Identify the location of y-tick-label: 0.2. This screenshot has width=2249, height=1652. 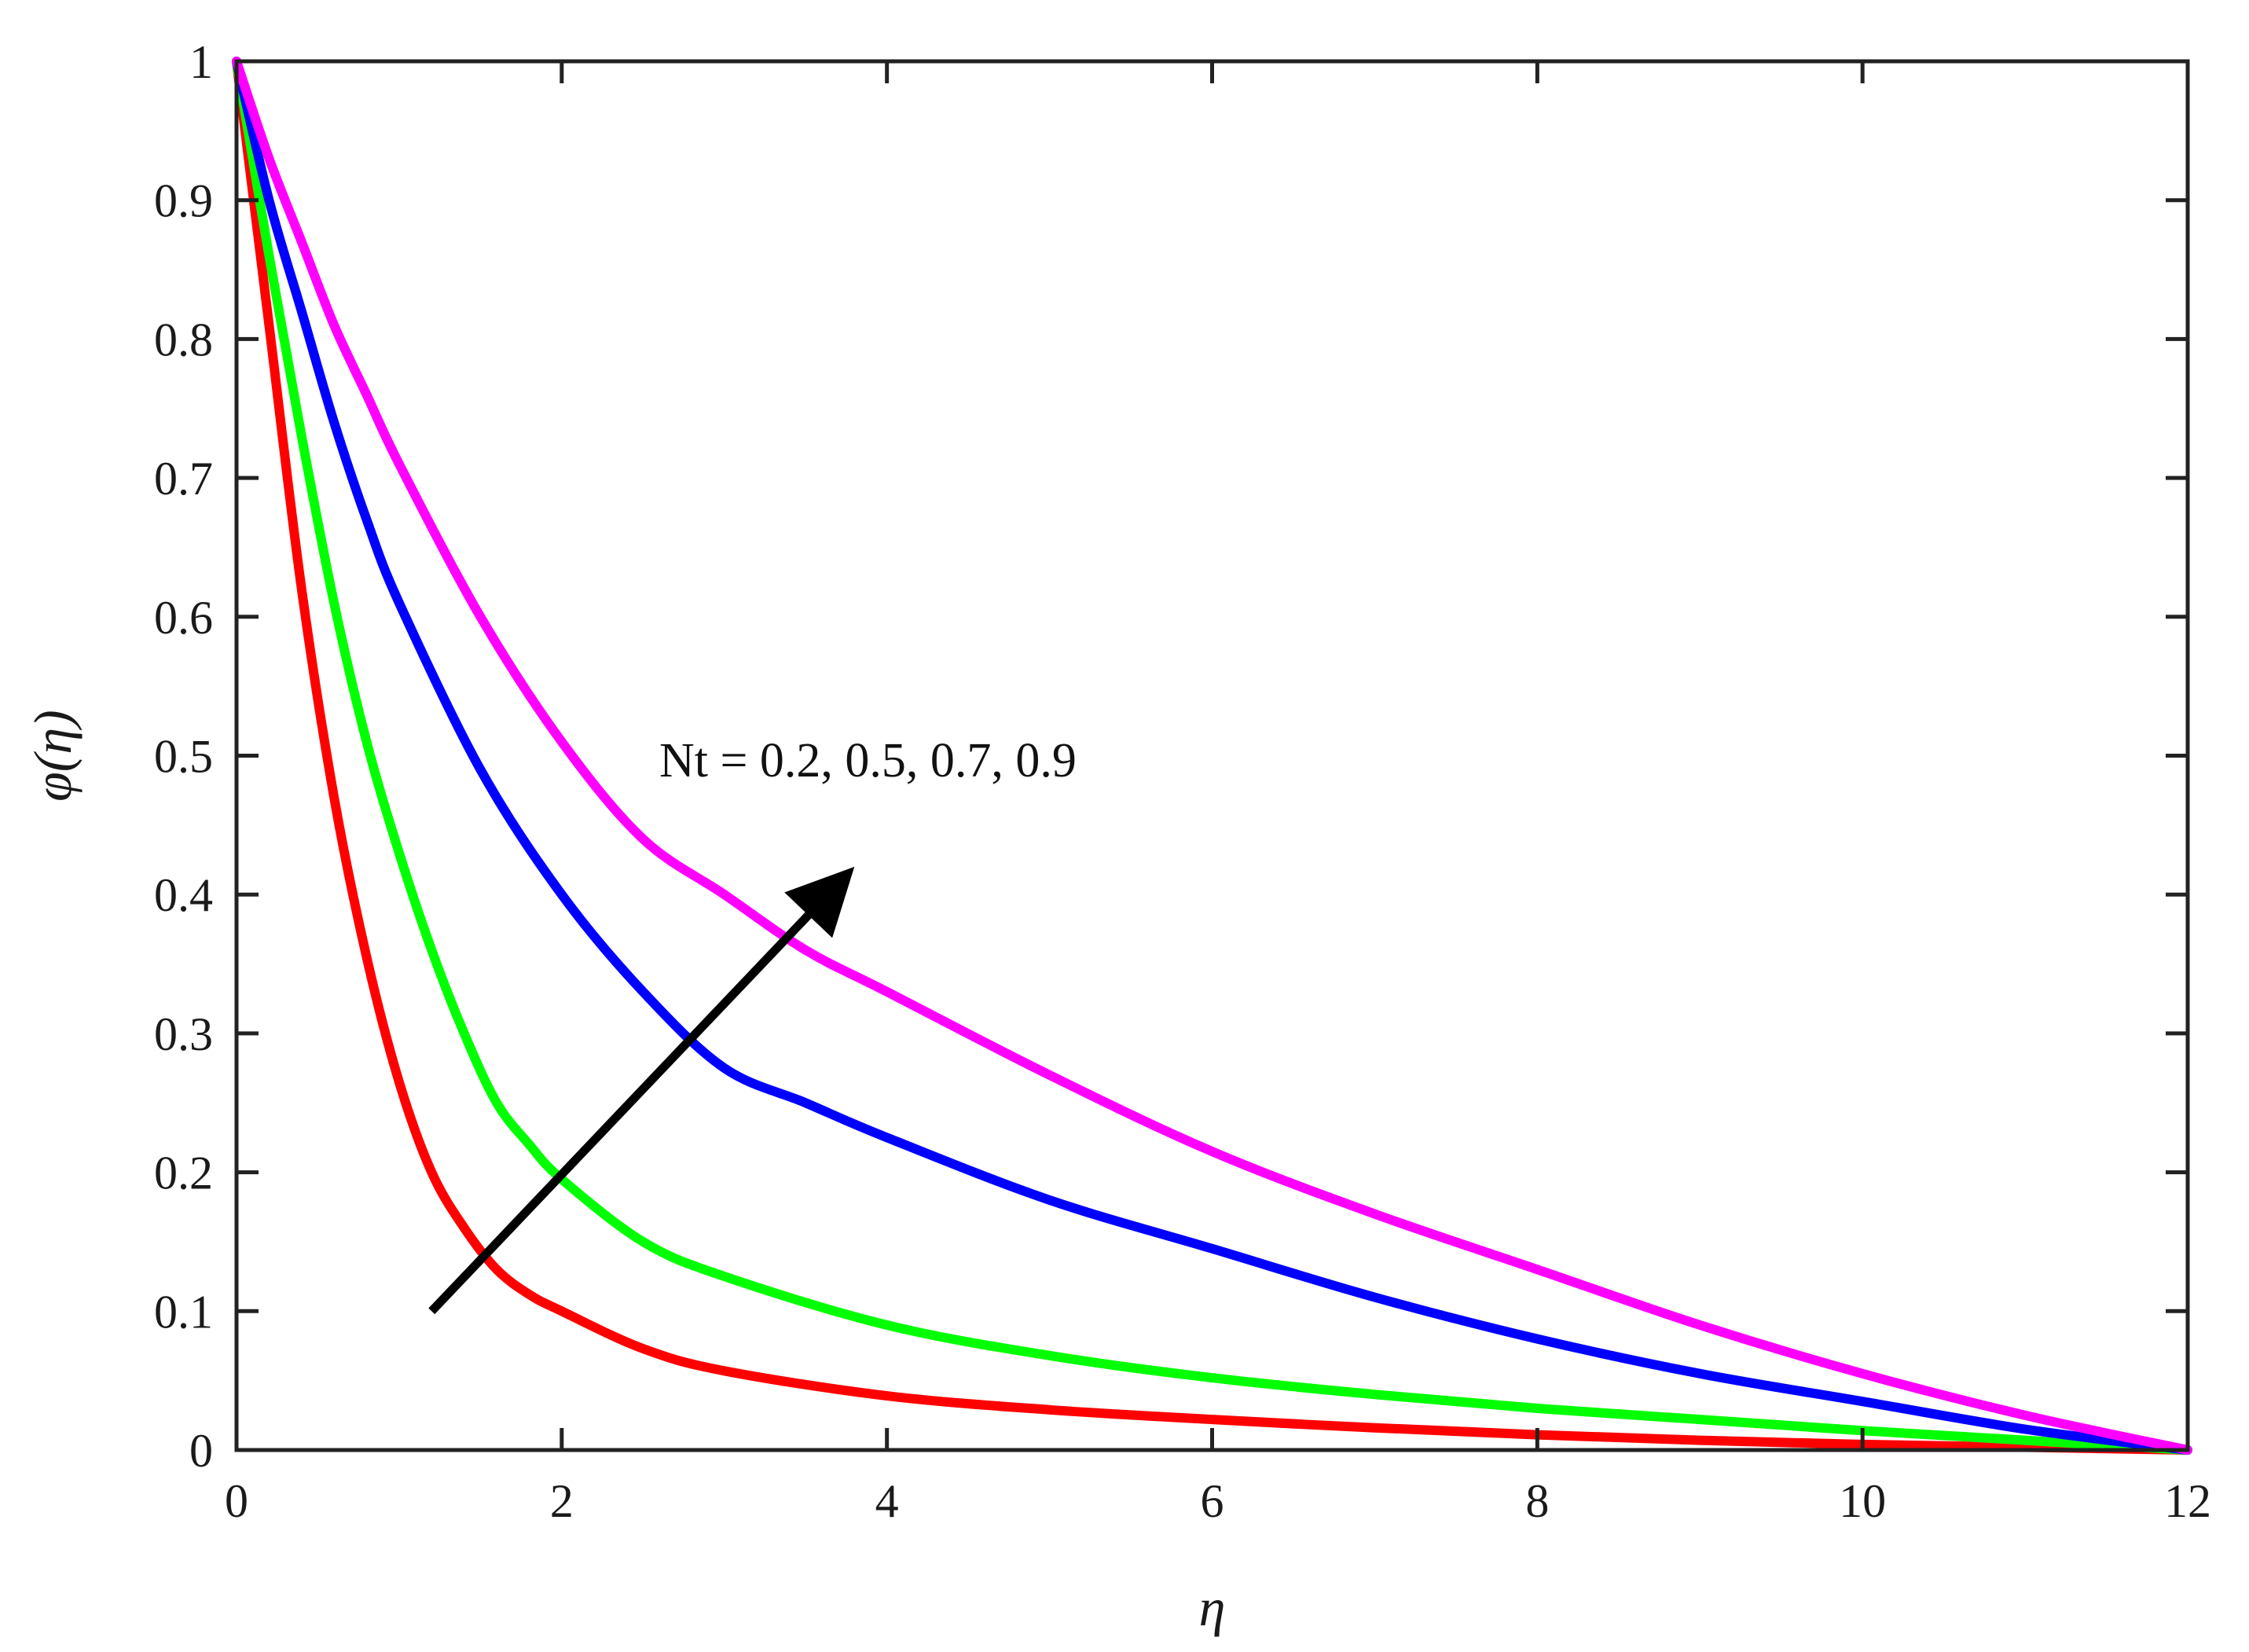
(184, 1173).